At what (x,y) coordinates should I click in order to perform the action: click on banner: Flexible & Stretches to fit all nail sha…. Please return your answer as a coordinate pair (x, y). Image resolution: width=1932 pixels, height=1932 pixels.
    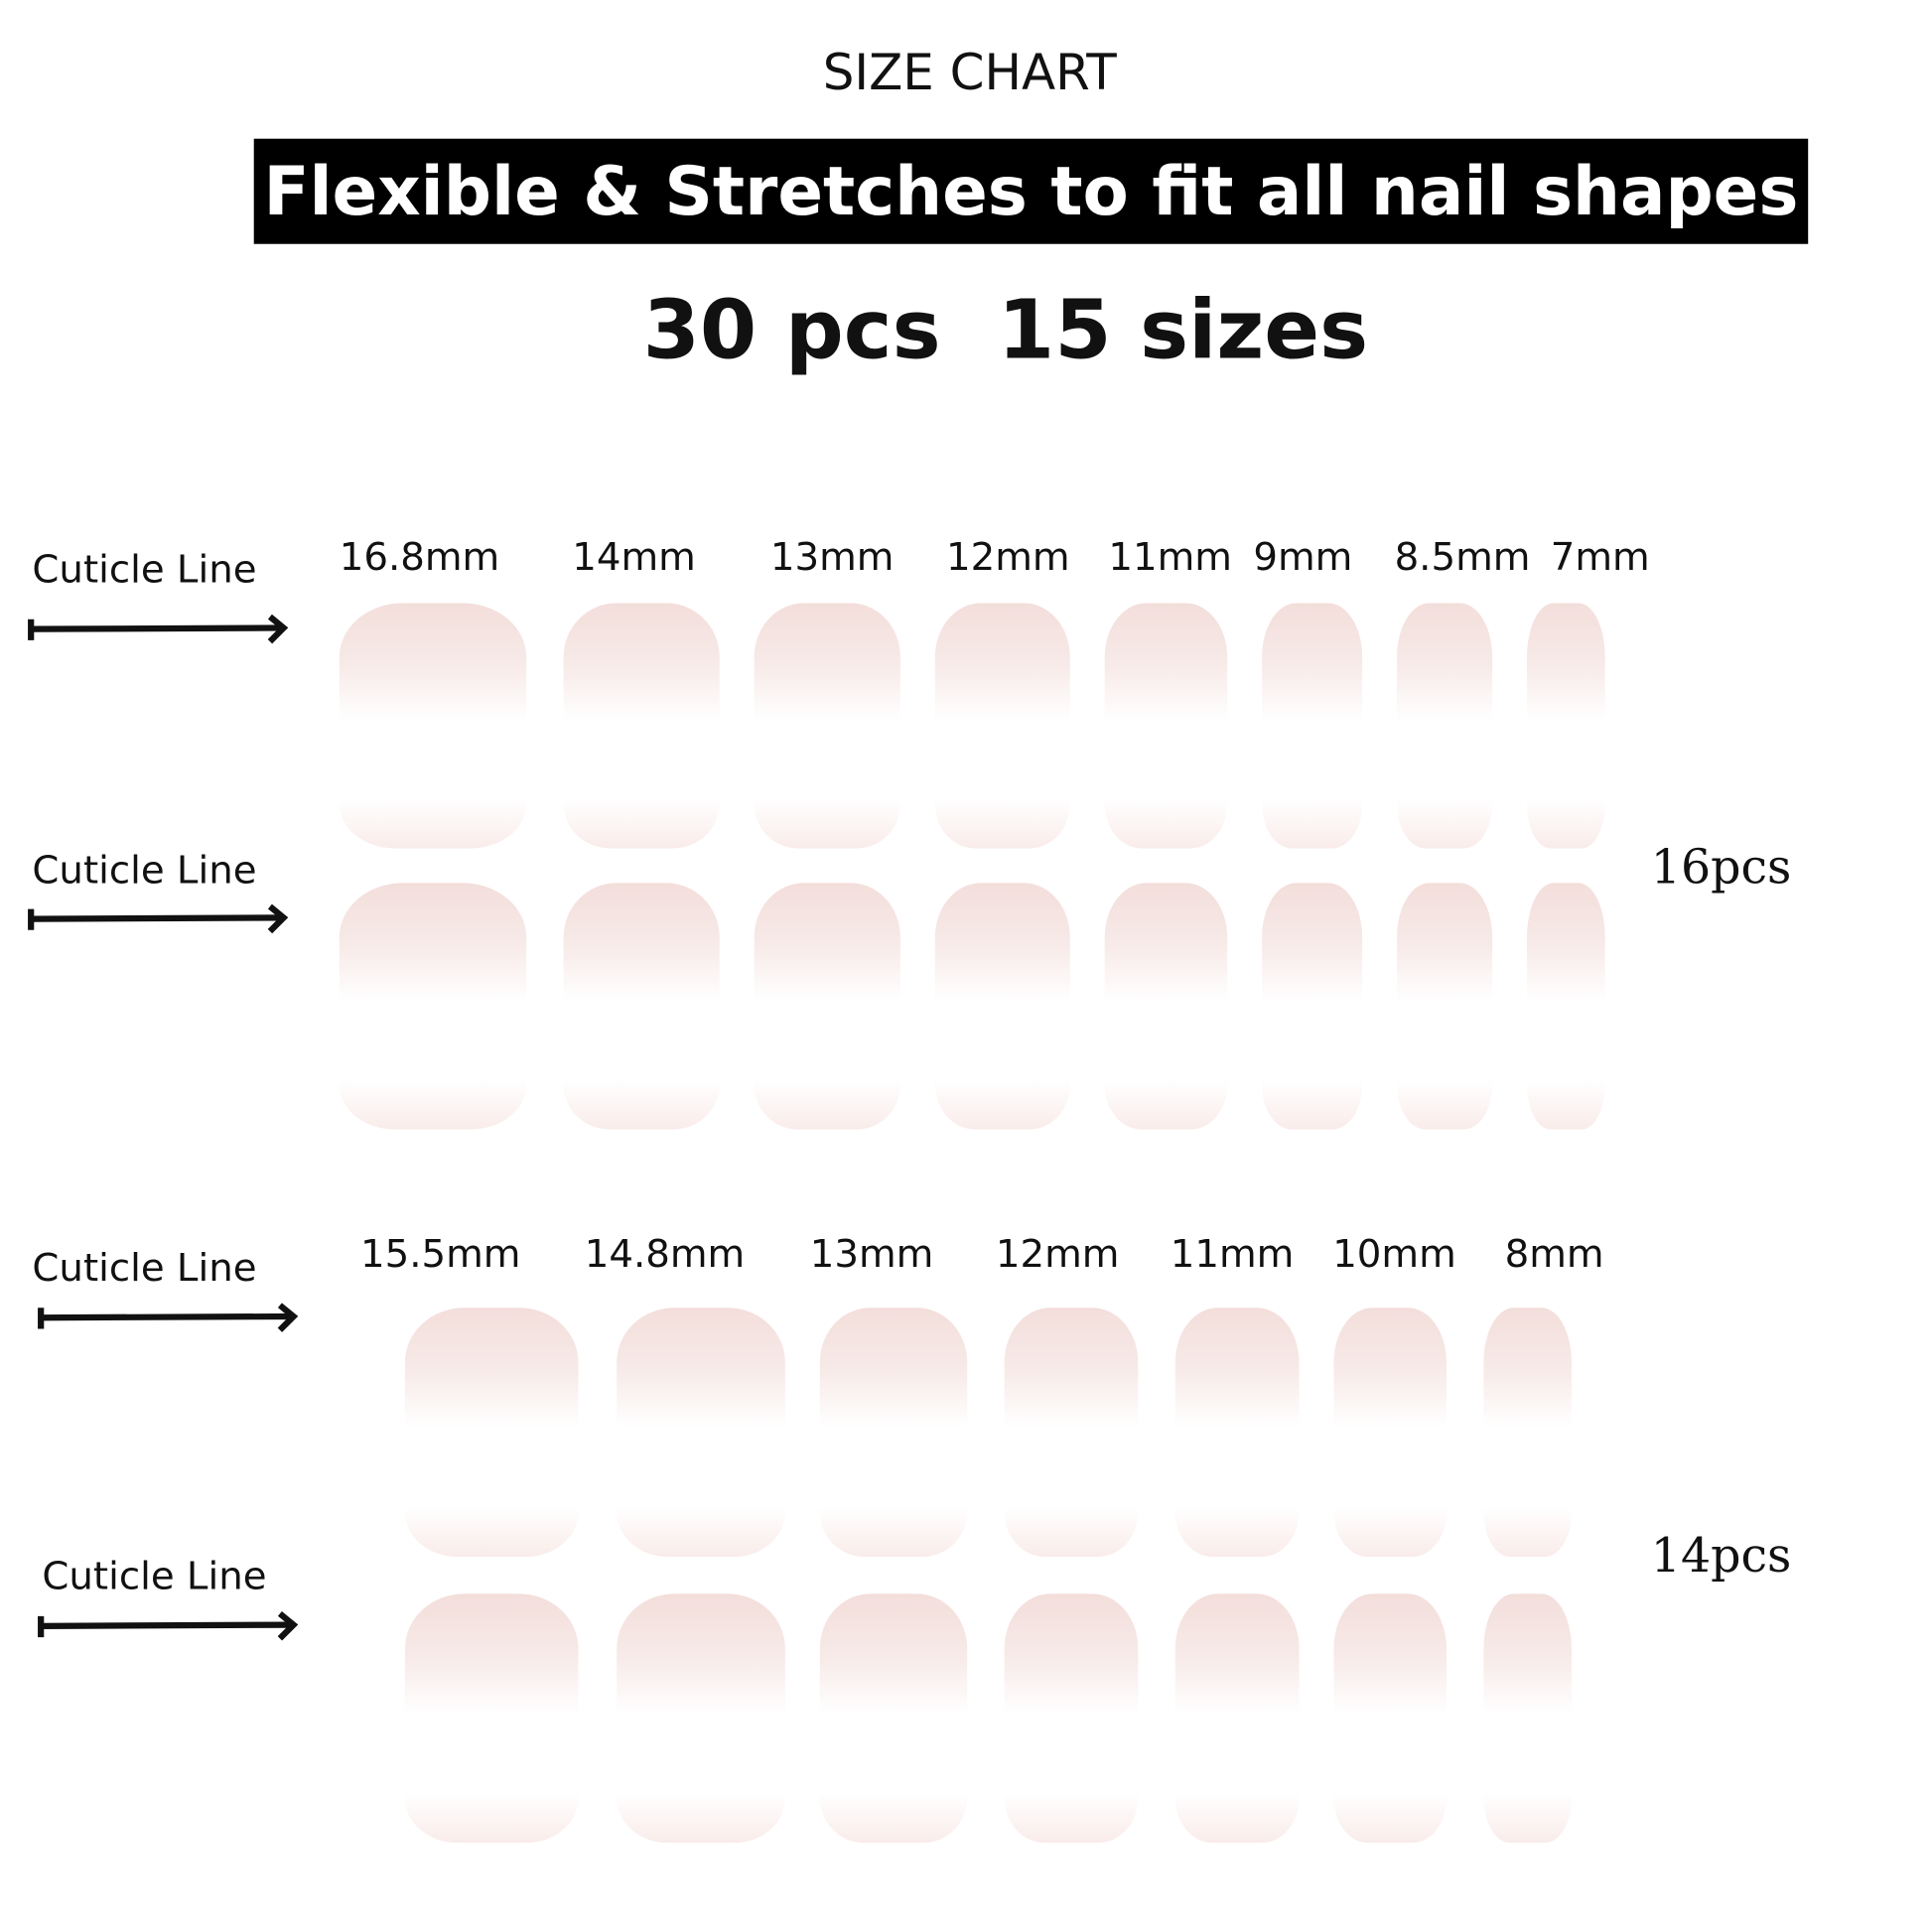
    Looking at the image, I should click on (1031, 191).